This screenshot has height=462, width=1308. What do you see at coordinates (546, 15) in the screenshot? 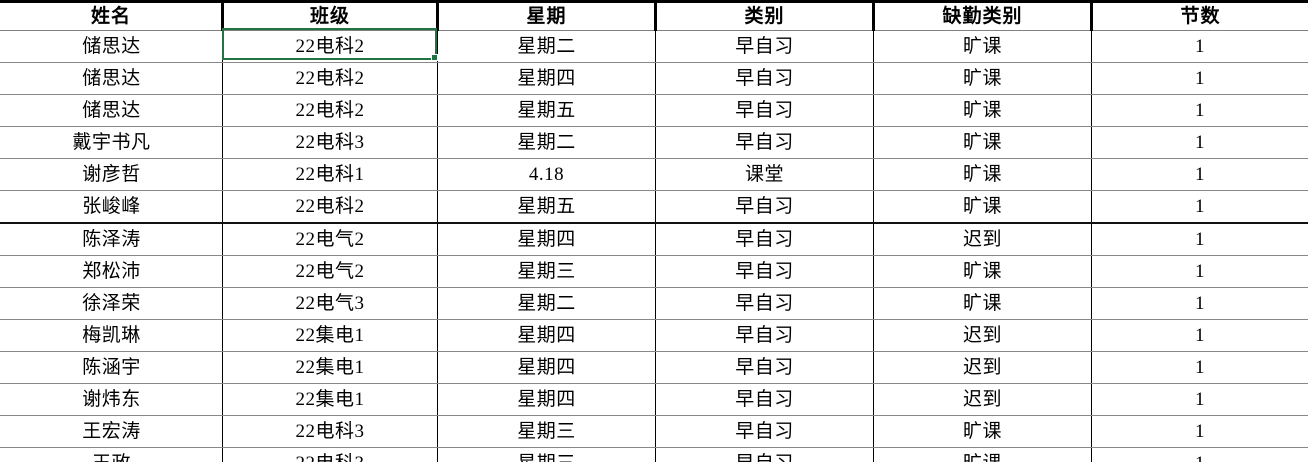
I see `column-header-week: 星期` at bounding box center [546, 15].